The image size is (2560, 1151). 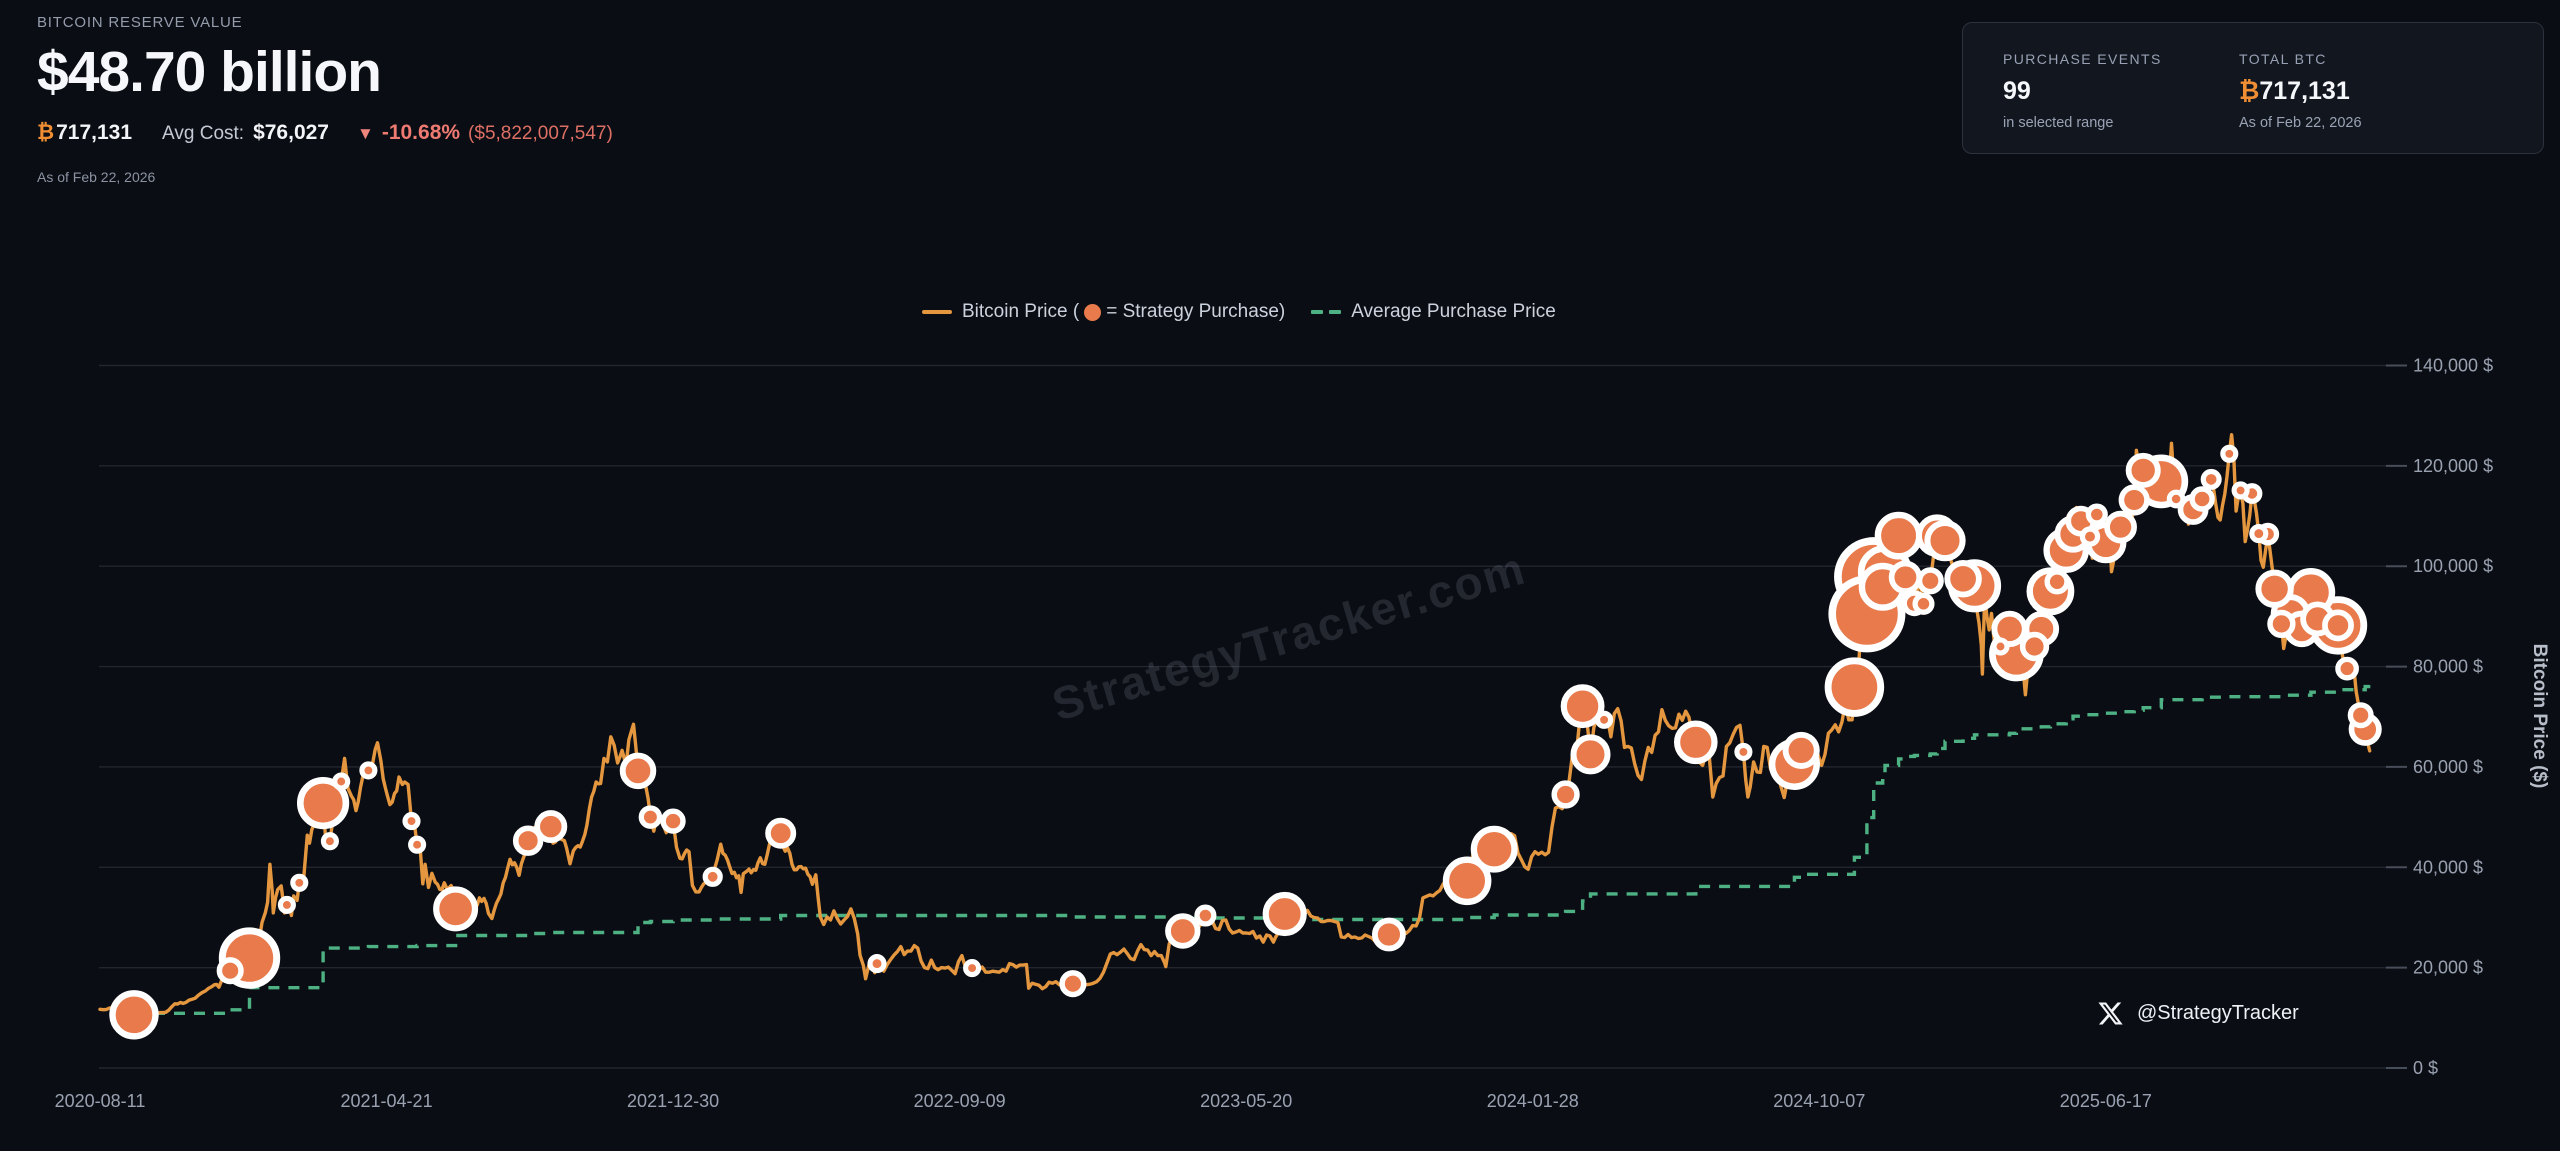 I want to click on page-title: $48.70 billion, so click(x=209, y=72).